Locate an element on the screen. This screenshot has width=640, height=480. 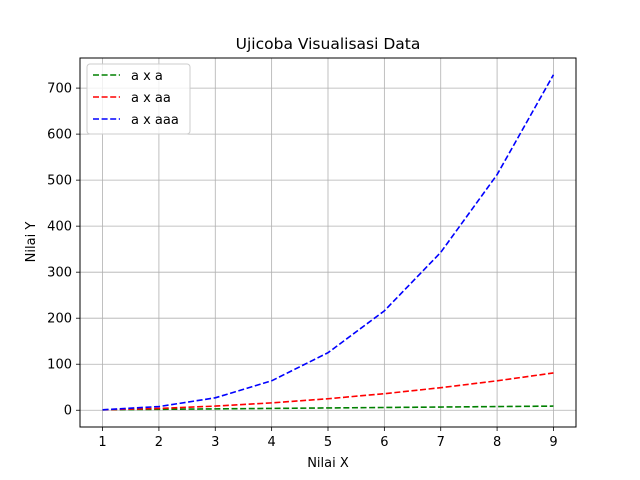
legend-label: a x aaa is located at coordinates (155, 120).